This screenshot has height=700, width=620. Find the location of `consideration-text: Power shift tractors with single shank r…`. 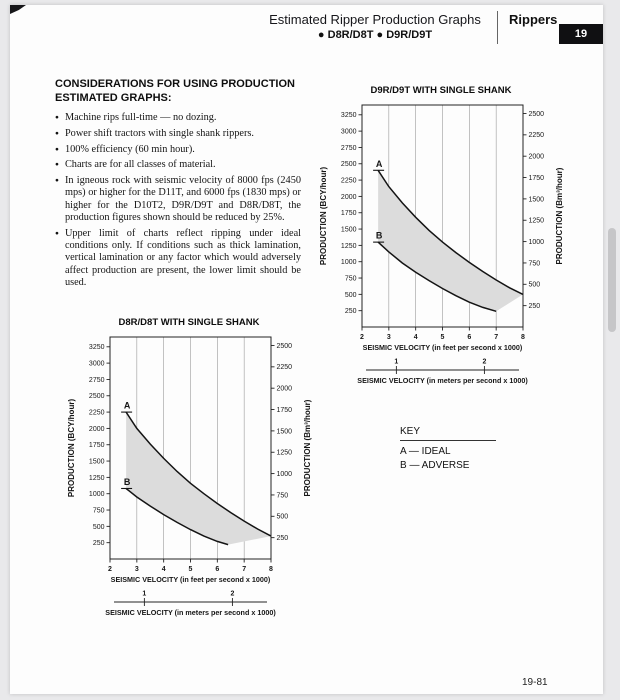

consideration-text: Power shift tractors with single shank r… is located at coordinates (159, 133).